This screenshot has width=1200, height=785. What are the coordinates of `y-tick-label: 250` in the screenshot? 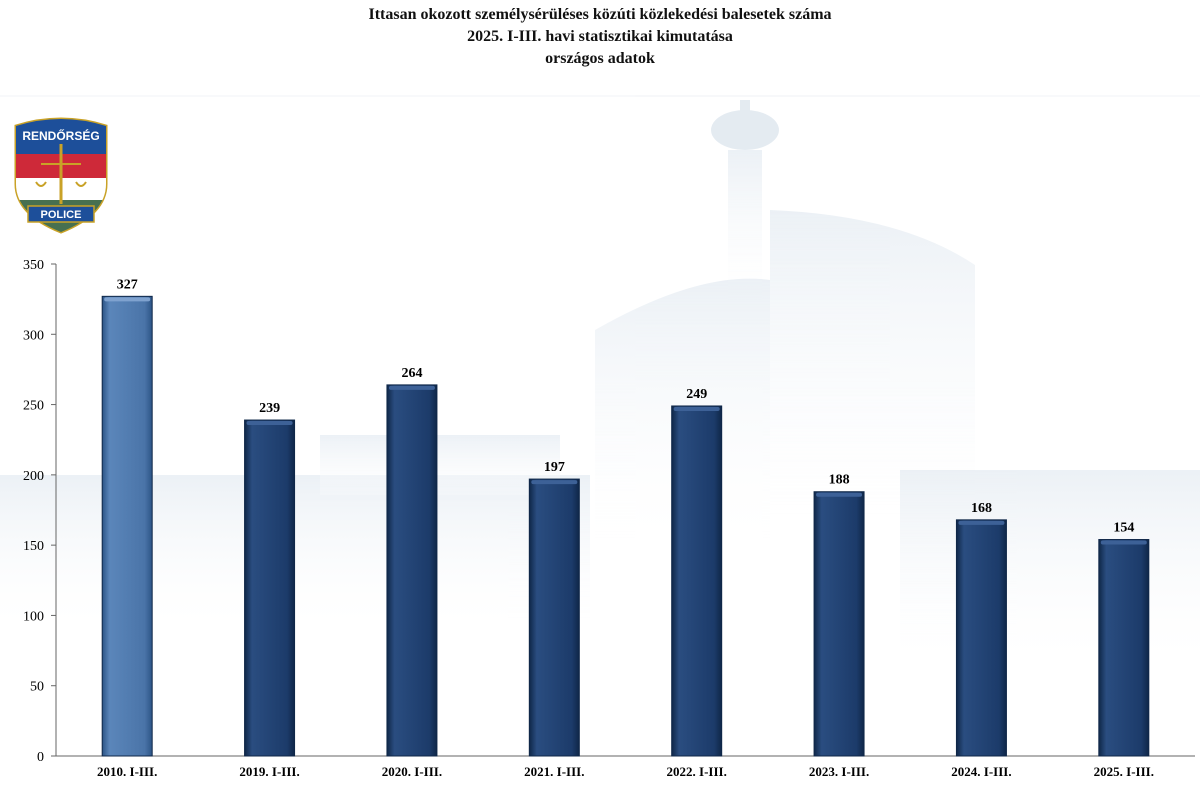 It's located at (33, 406).